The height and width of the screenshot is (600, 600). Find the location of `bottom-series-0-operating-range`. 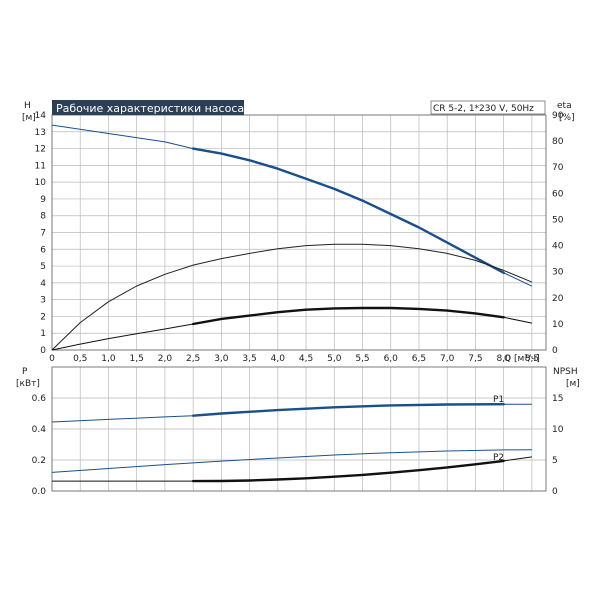

bottom-series-0-operating-range is located at coordinates (348, 410).